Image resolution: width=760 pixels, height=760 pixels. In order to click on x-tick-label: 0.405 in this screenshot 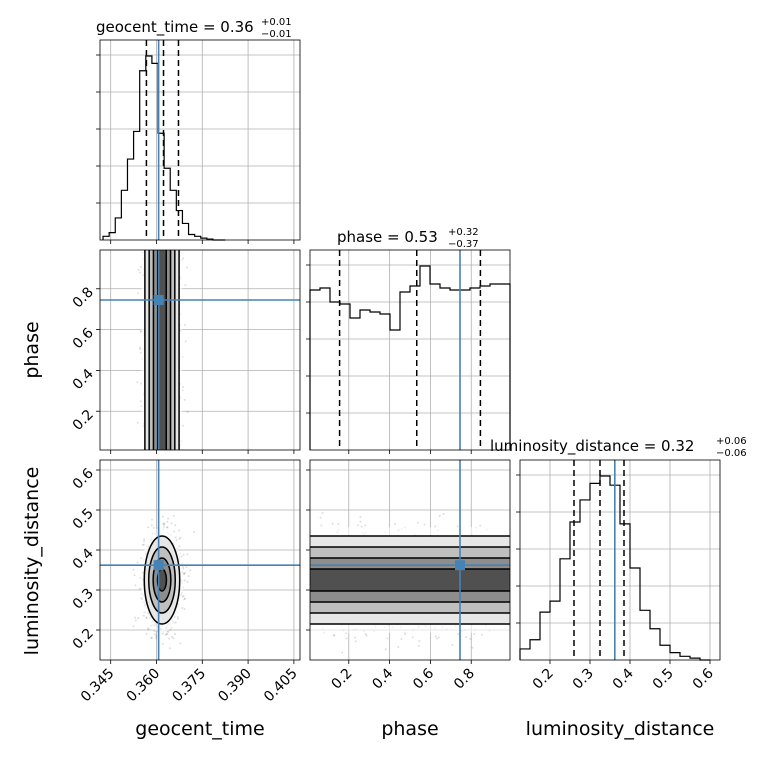, I will do `click(281, 686)`.